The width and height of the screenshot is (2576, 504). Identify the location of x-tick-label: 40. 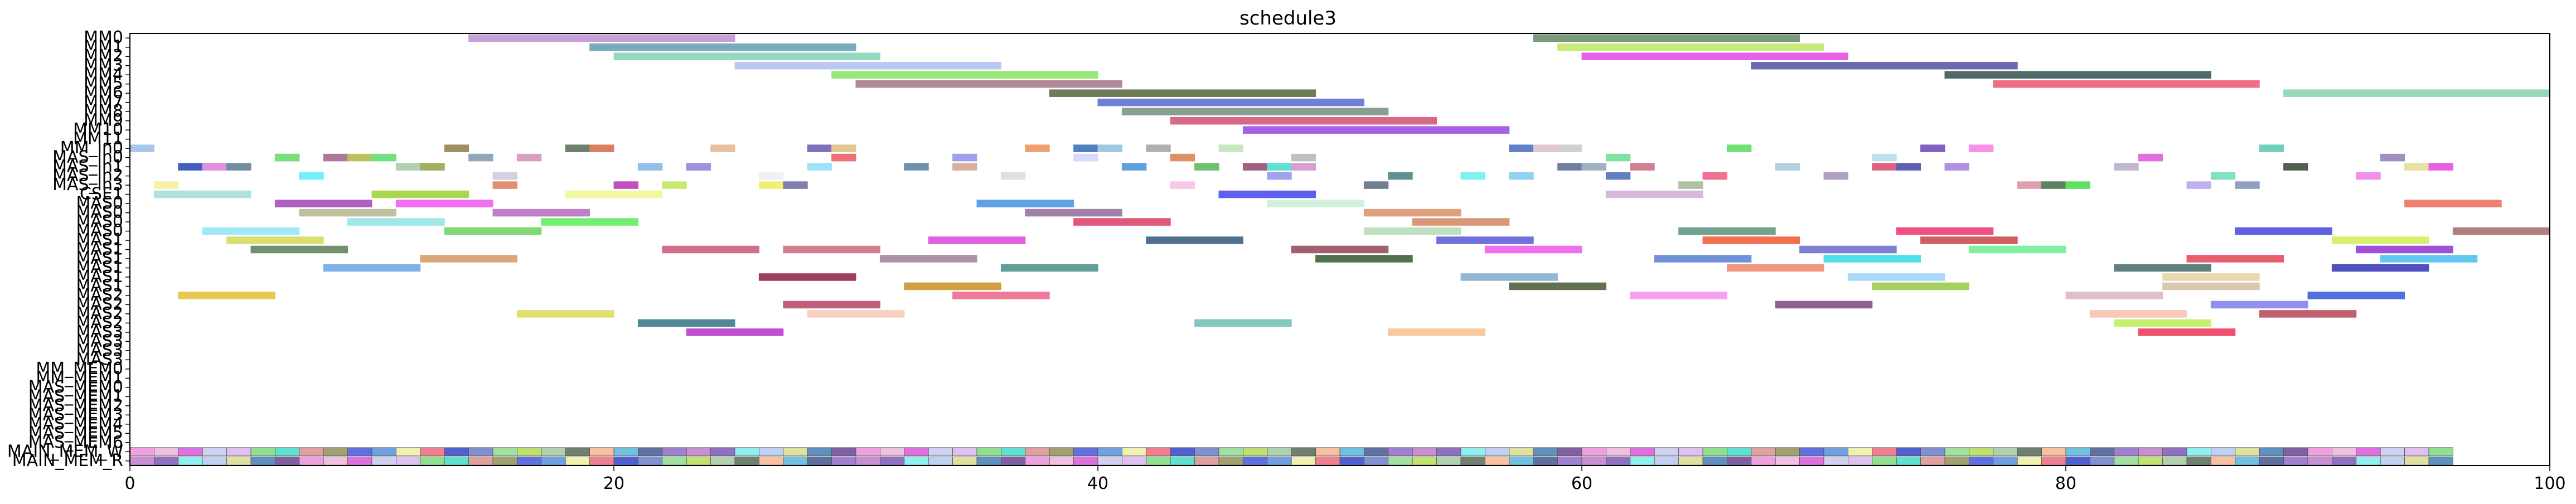
(1097, 483).